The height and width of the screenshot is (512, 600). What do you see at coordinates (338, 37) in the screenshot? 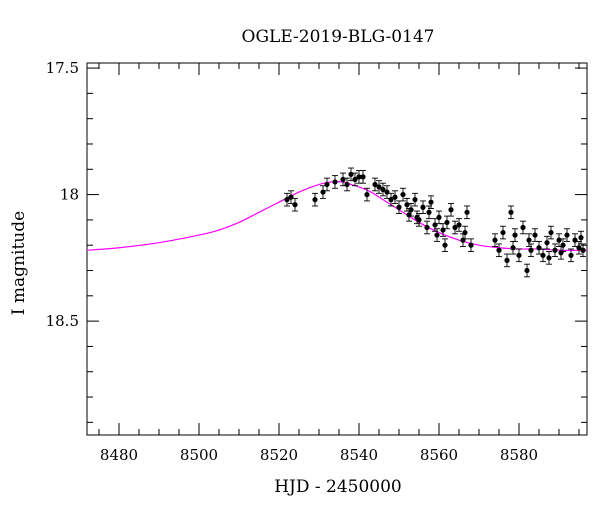
I see `chart-title: OGLE-2019-BLG-0147` at bounding box center [338, 37].